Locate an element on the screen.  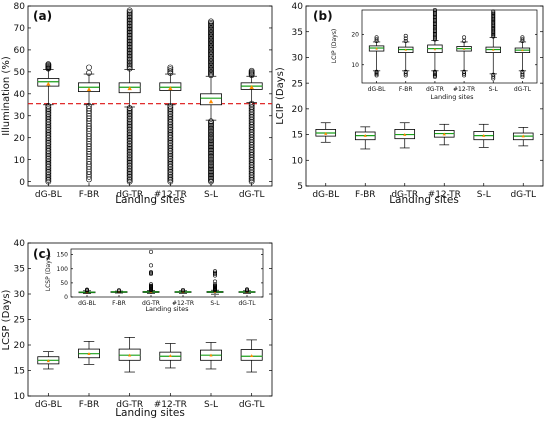
panel-a-label: (a) is located at coordinates (42, 16).